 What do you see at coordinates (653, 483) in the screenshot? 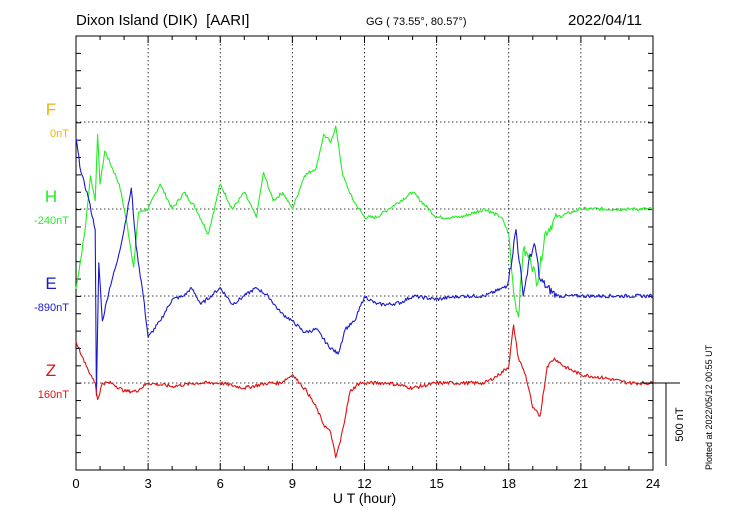
I see `x-tick-label: 24` at bounding box center [653, 483].